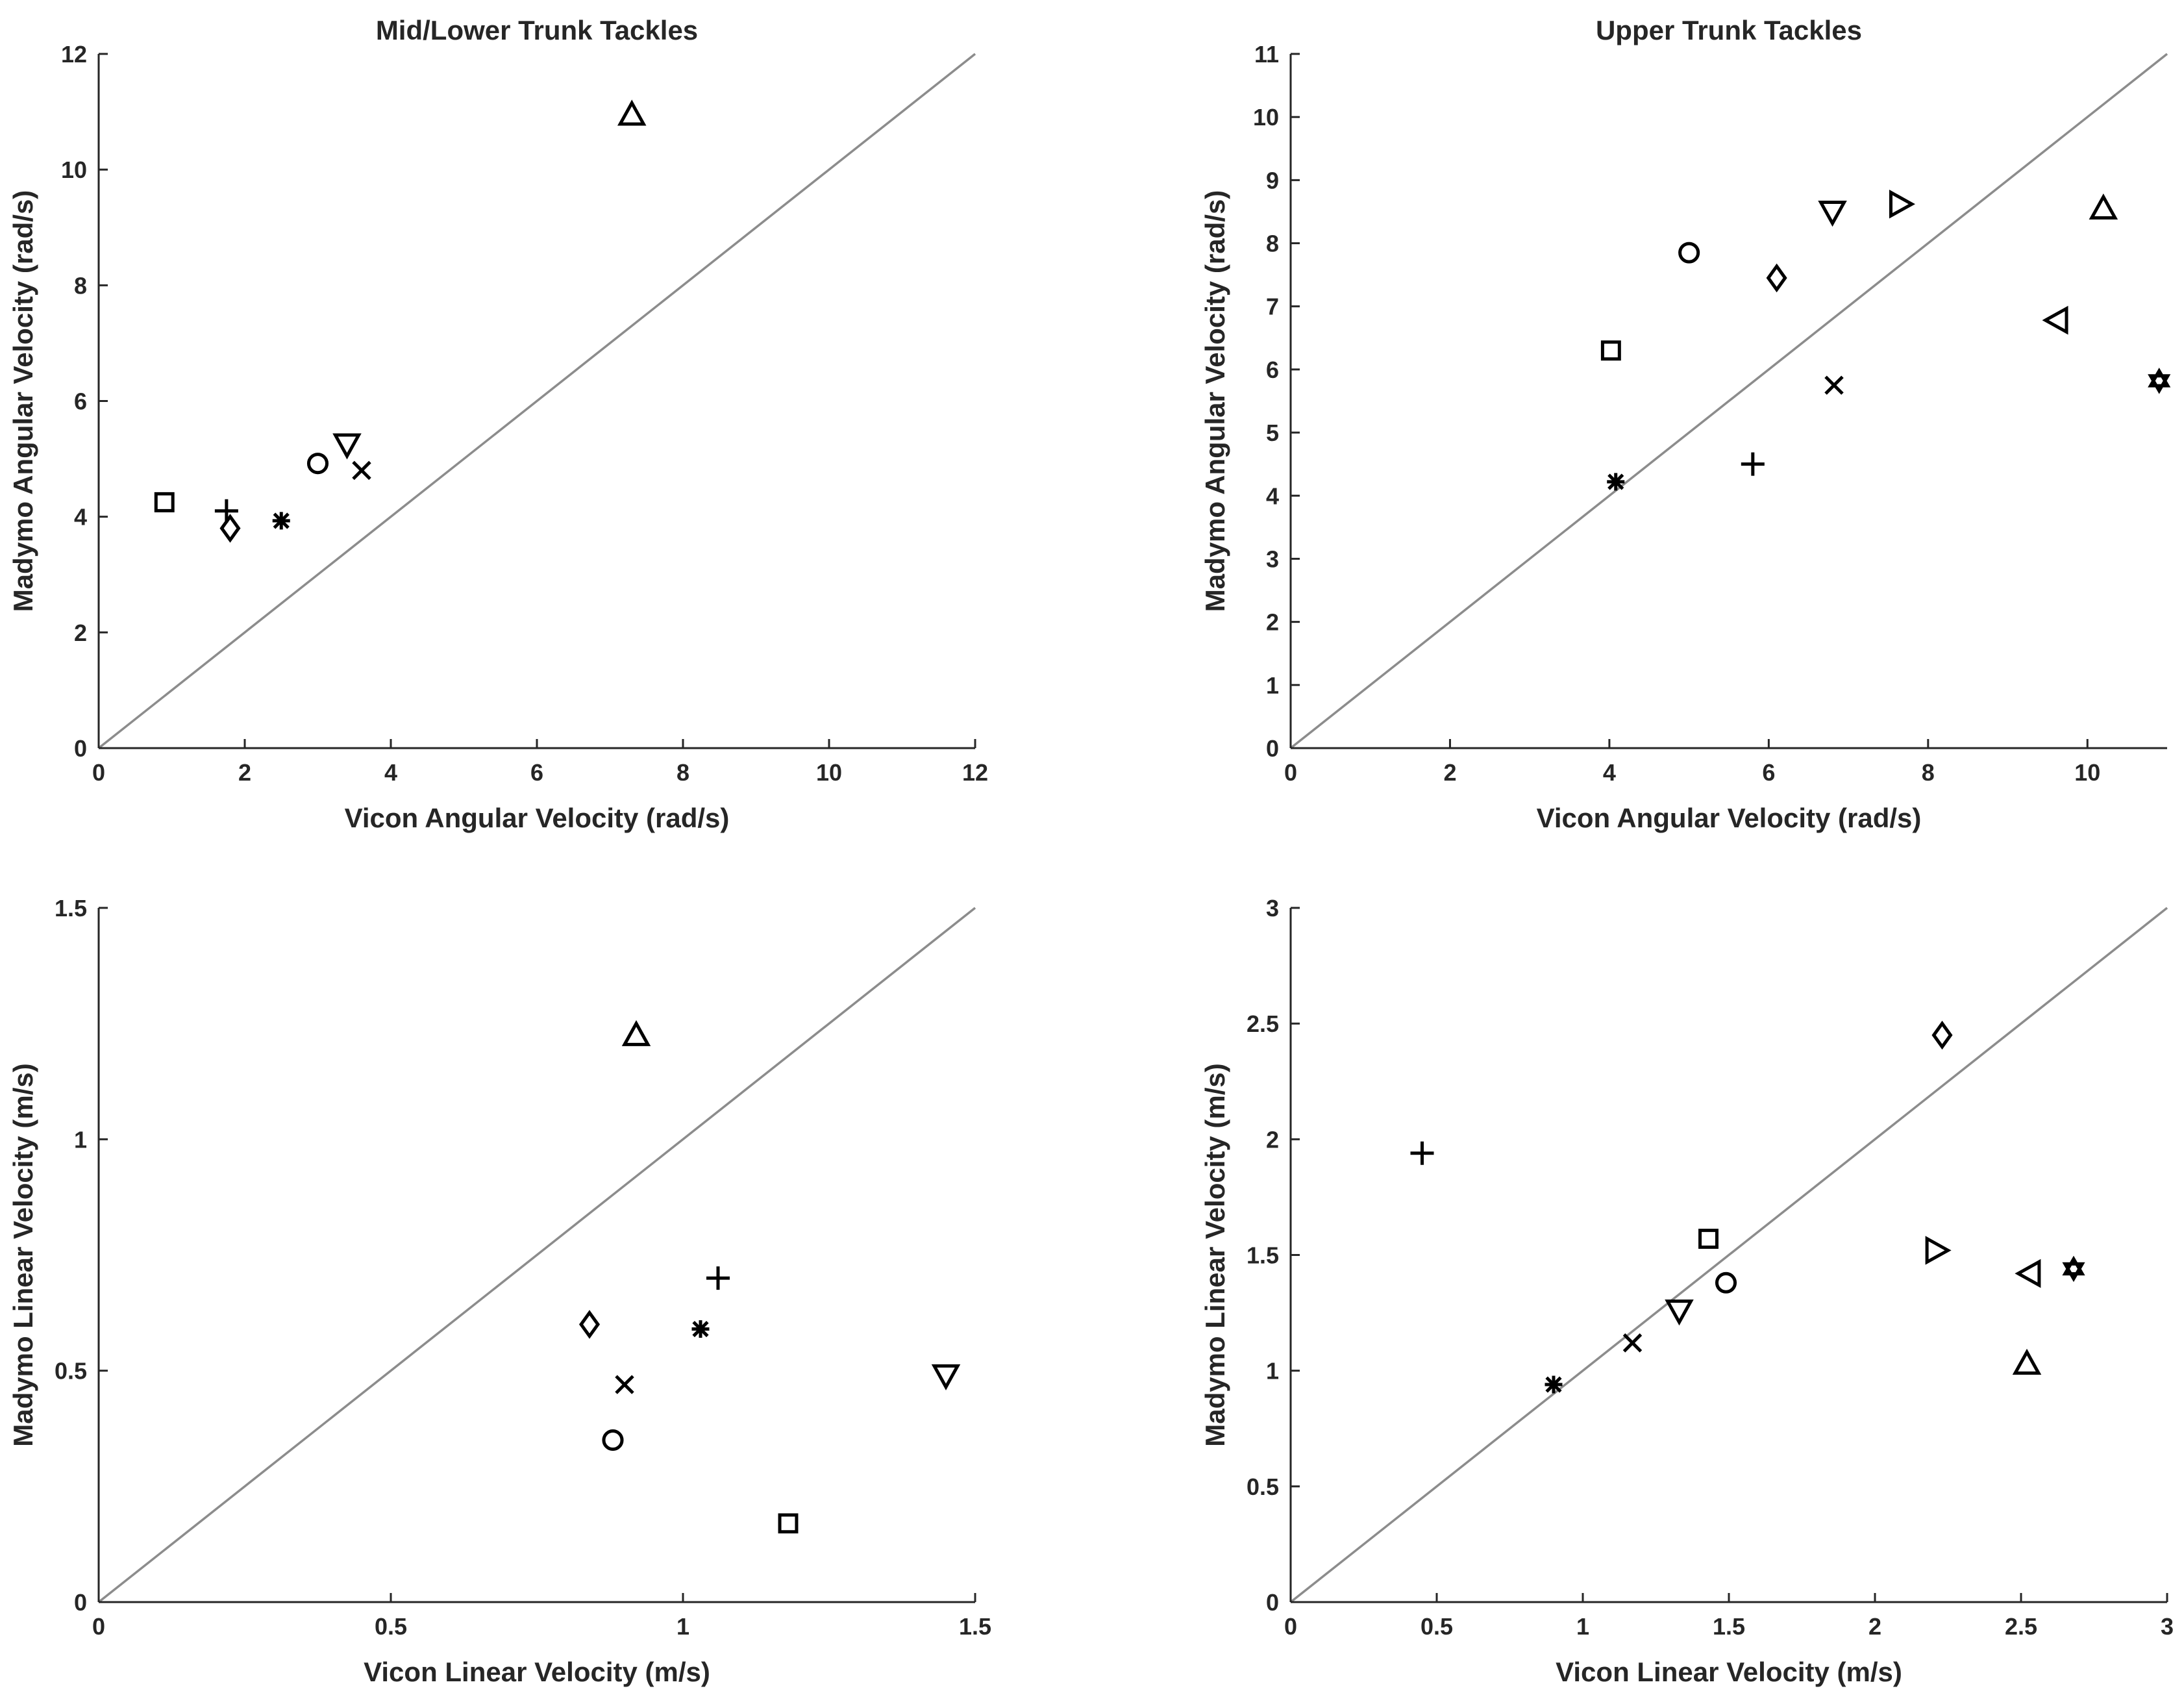 This screenshot has height=1693, width=2184. Describe the element at coordinates (1729, 30) in the screenshot. I see `plot-title: Upper Trunk Tackles` at that location.